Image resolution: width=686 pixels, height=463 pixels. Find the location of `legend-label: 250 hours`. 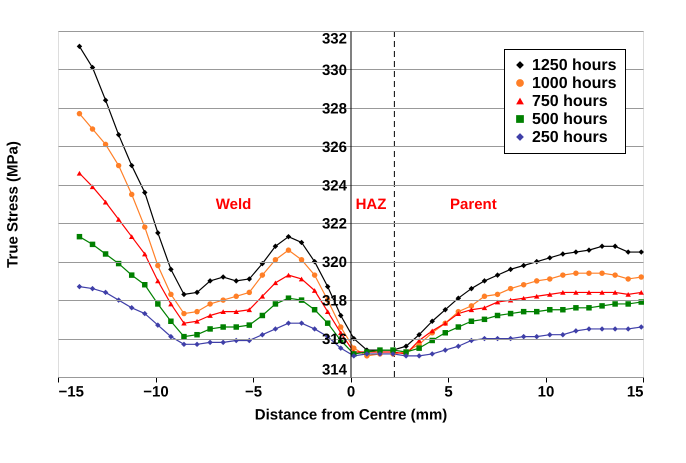

legend-label: 250 hours is located at coordinates (570, 137).